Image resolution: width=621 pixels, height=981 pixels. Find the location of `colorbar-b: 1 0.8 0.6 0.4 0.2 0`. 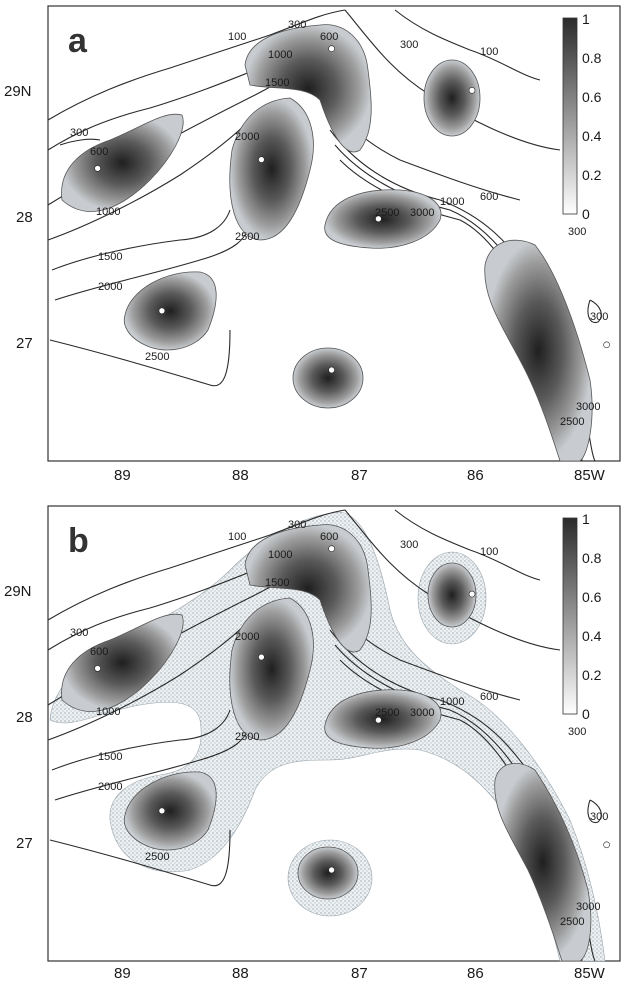

colorbar-b: 1 0.8 0.6 0.4 0.2 0 is located at coordinates (582, 616).